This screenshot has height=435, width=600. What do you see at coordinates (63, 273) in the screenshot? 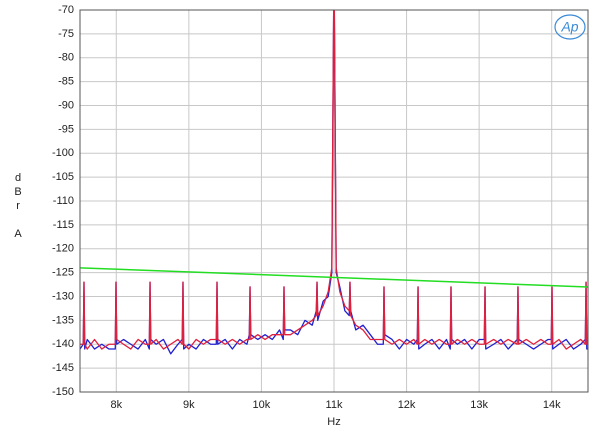
I see `y-tick-label: -125` at bounding box center [63, 273].